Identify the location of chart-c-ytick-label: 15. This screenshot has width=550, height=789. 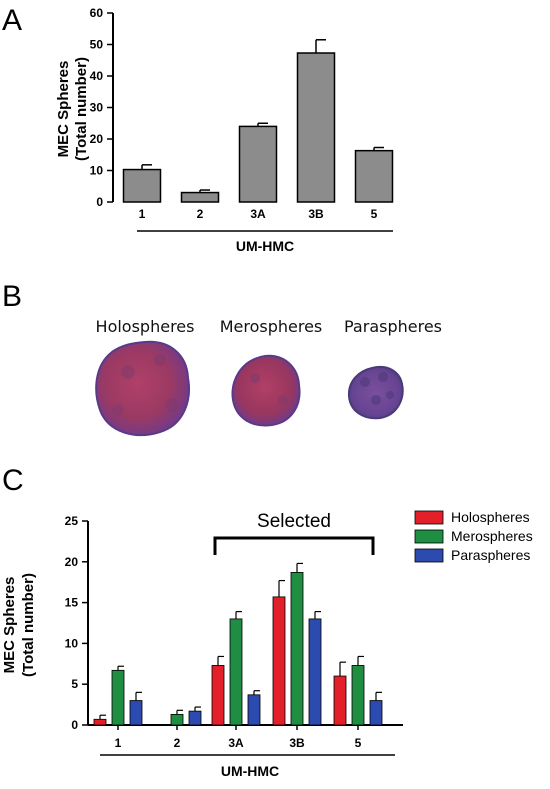
(72, 603).